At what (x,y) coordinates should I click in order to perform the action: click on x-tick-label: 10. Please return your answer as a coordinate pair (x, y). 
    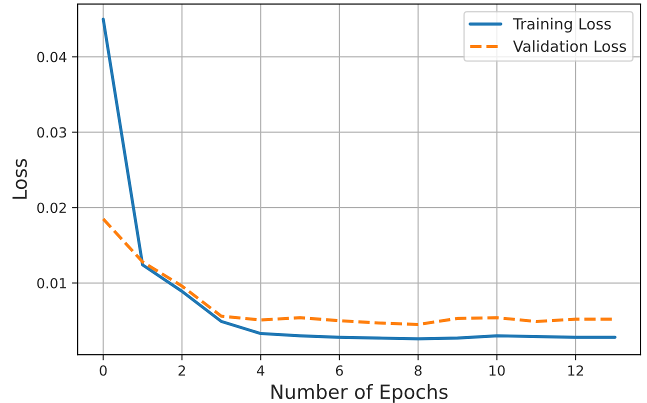
    Looking at the image, I should click on (497, 370).